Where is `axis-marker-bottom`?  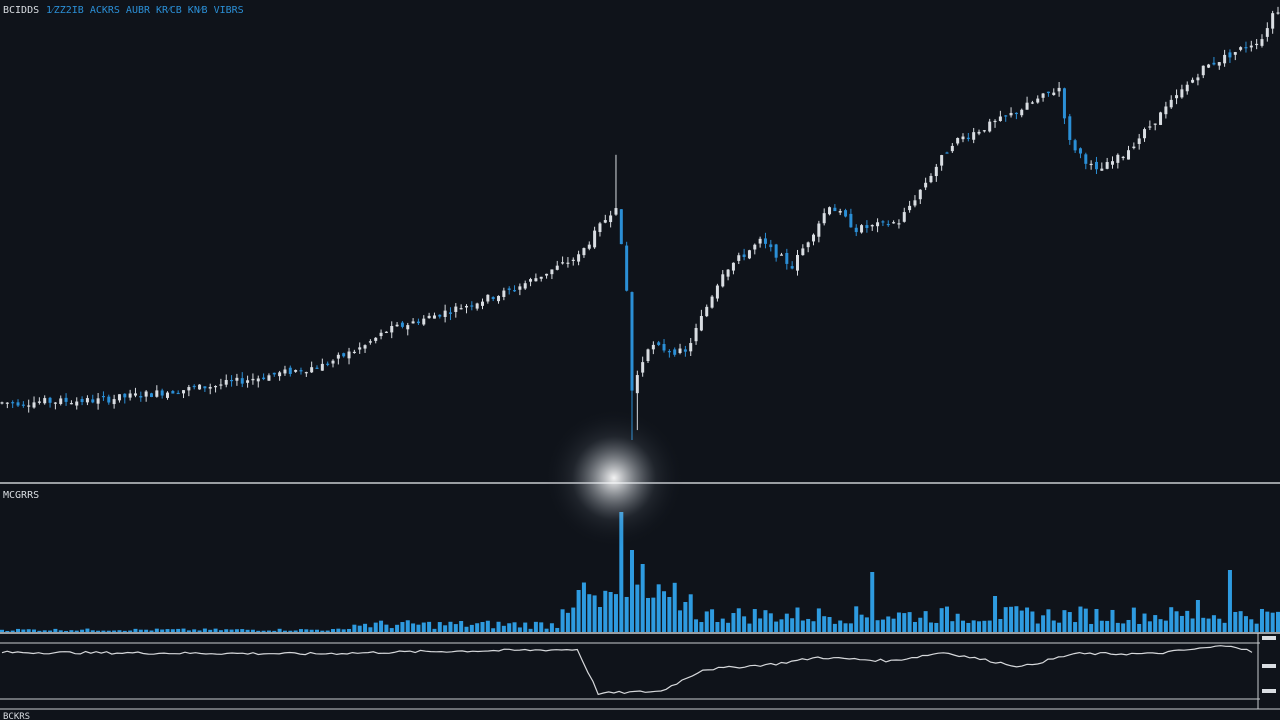 axis-marker-bottom is located at coordinates (1269, 691).